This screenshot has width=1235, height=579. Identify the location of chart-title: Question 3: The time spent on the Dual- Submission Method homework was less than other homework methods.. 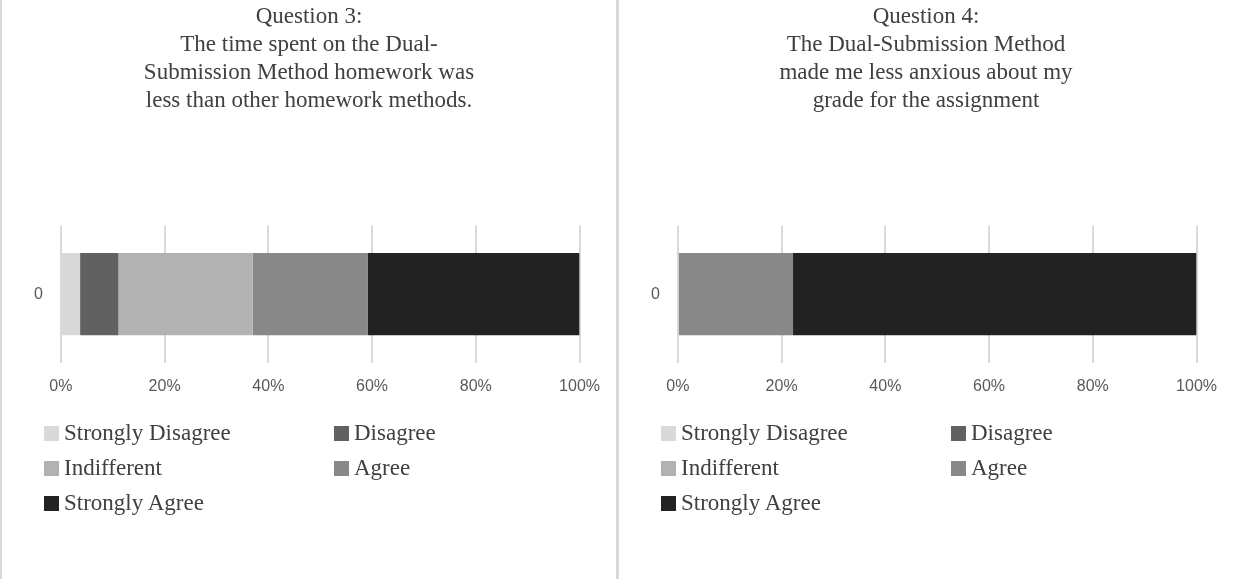
(309, 58).